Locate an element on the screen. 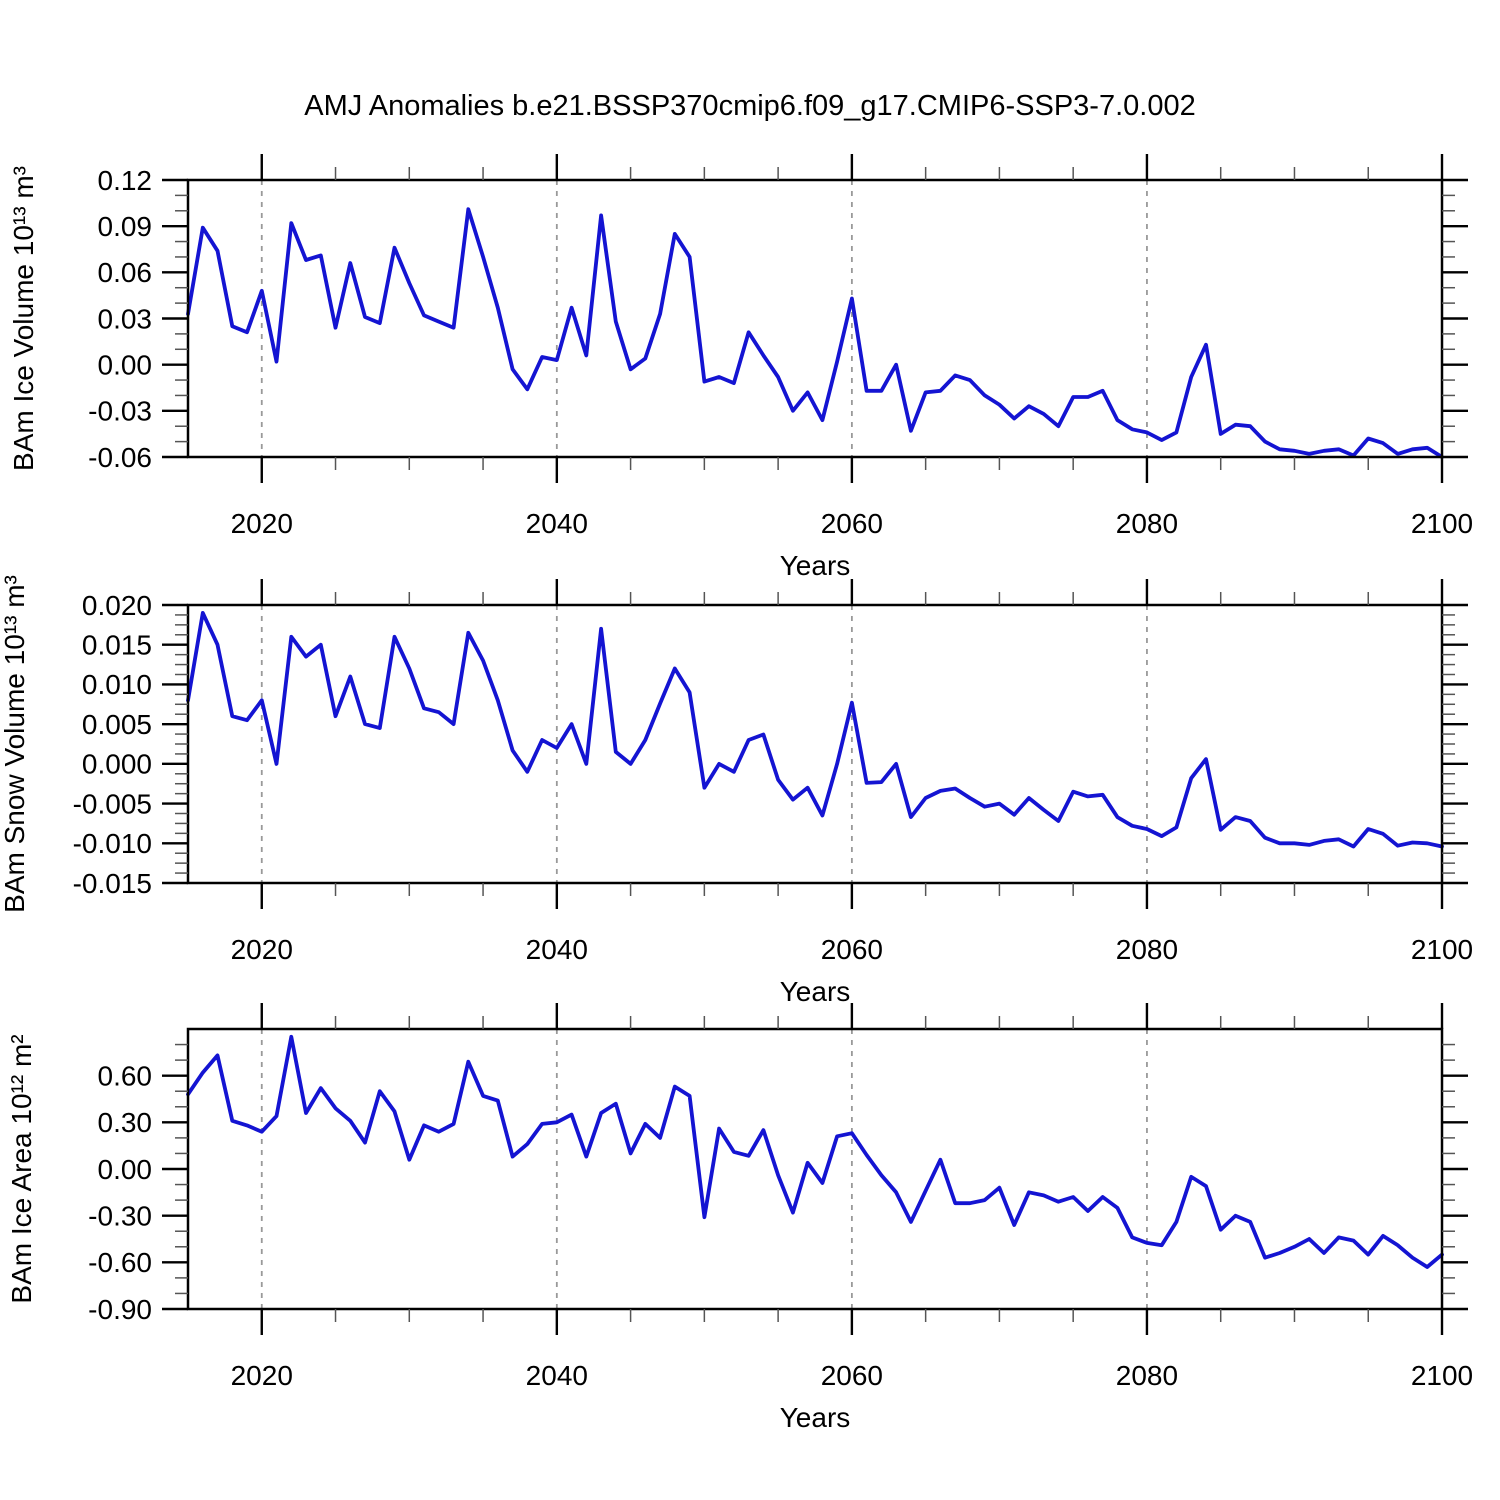  y-tick-label: -0.015 is located at coordinates (112, 883).